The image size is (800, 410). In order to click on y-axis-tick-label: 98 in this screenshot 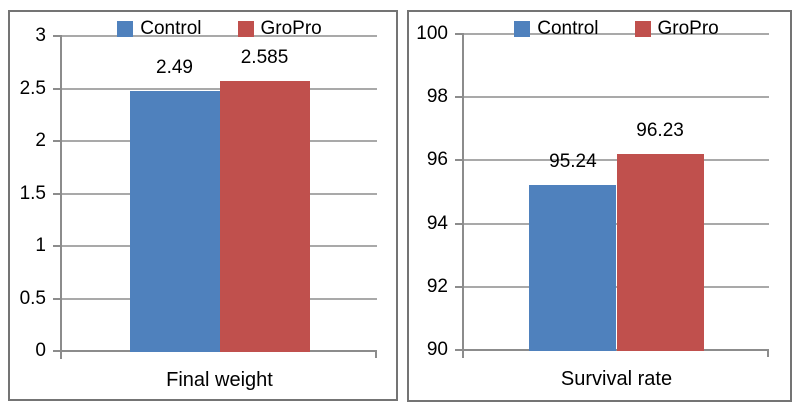, I will do `click(437, 97)`.